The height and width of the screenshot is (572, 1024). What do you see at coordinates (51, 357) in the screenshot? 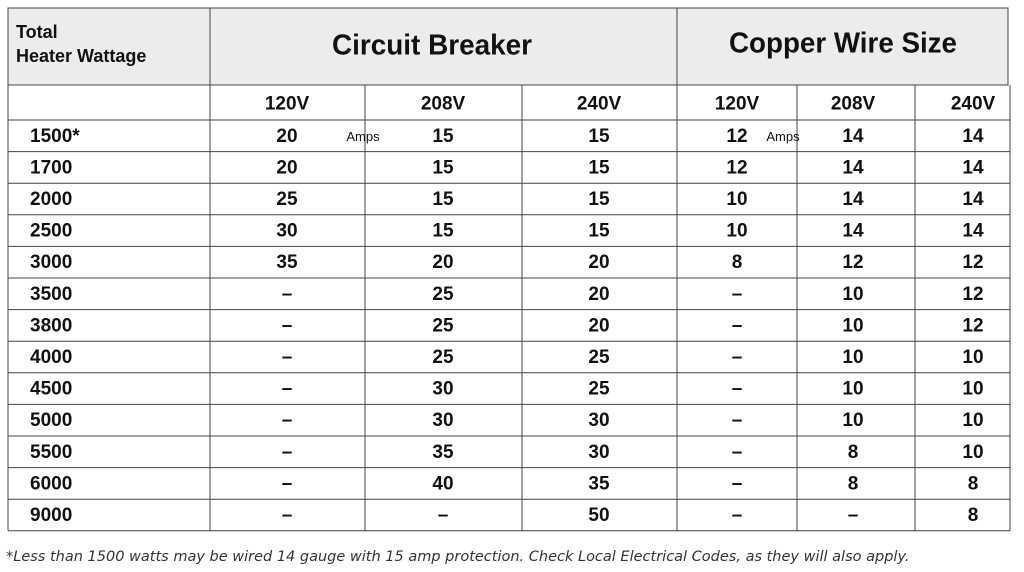
I see `wattage: 4000` at bounding box center [51, 357].